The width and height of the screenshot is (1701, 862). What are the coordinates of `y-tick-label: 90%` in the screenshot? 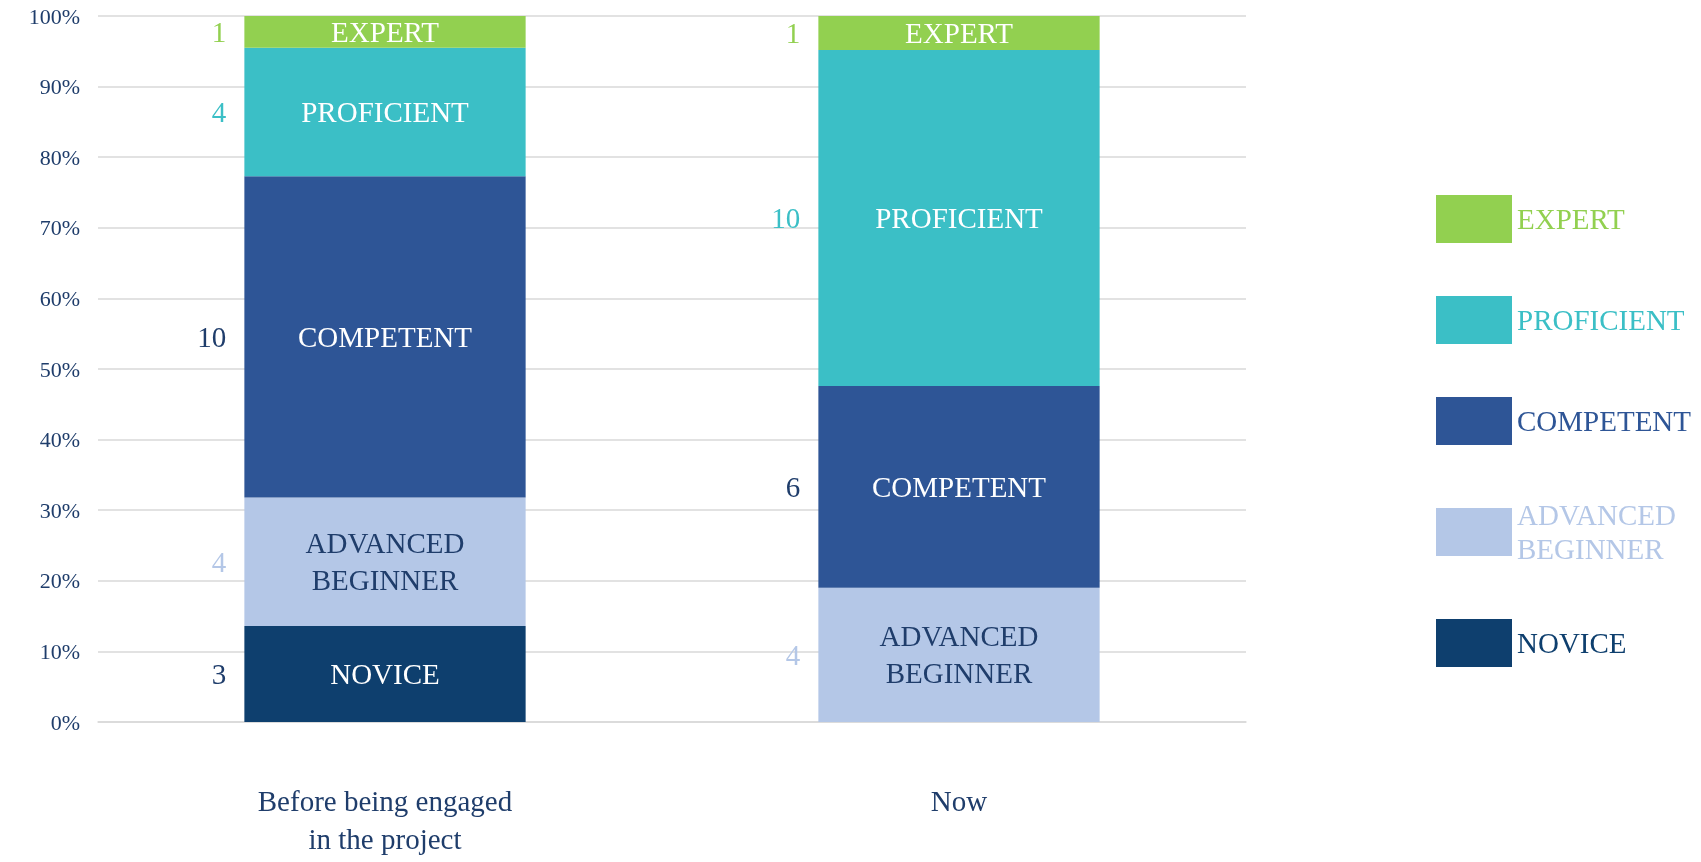 It's located at (59, 87).